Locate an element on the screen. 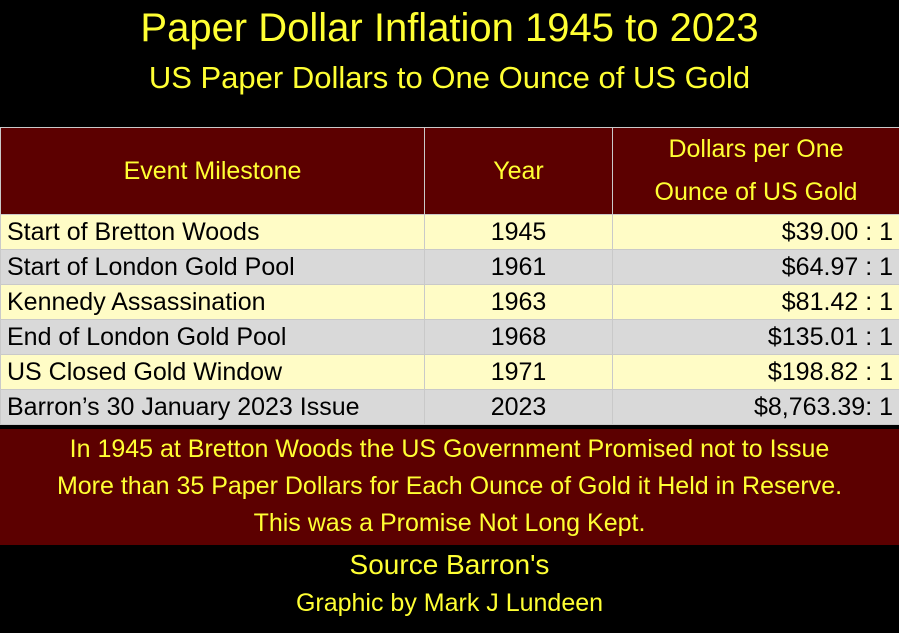  table-cell: $198.82 : 1 is located at coordinates (755, 372).